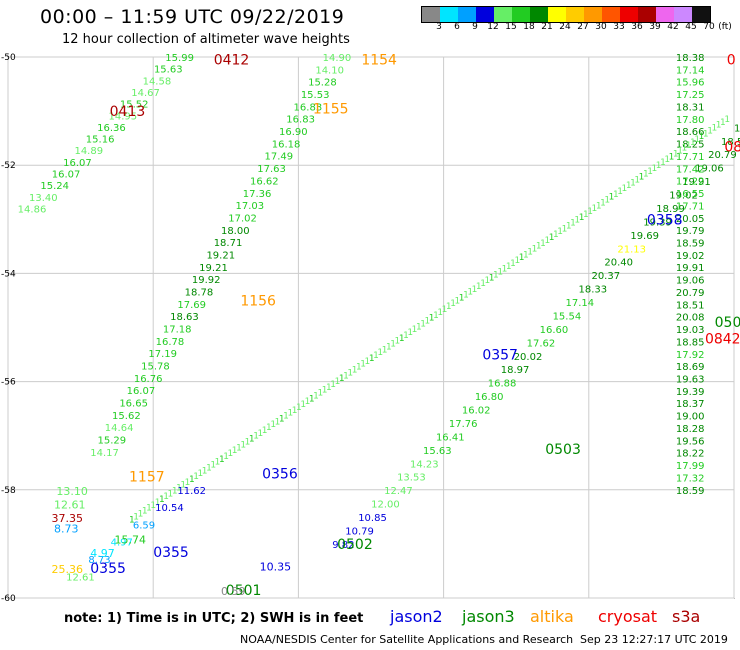 The width and height of the screenshot is (740, 650). I want to click on track-value: 16.80, so click(489, 397).